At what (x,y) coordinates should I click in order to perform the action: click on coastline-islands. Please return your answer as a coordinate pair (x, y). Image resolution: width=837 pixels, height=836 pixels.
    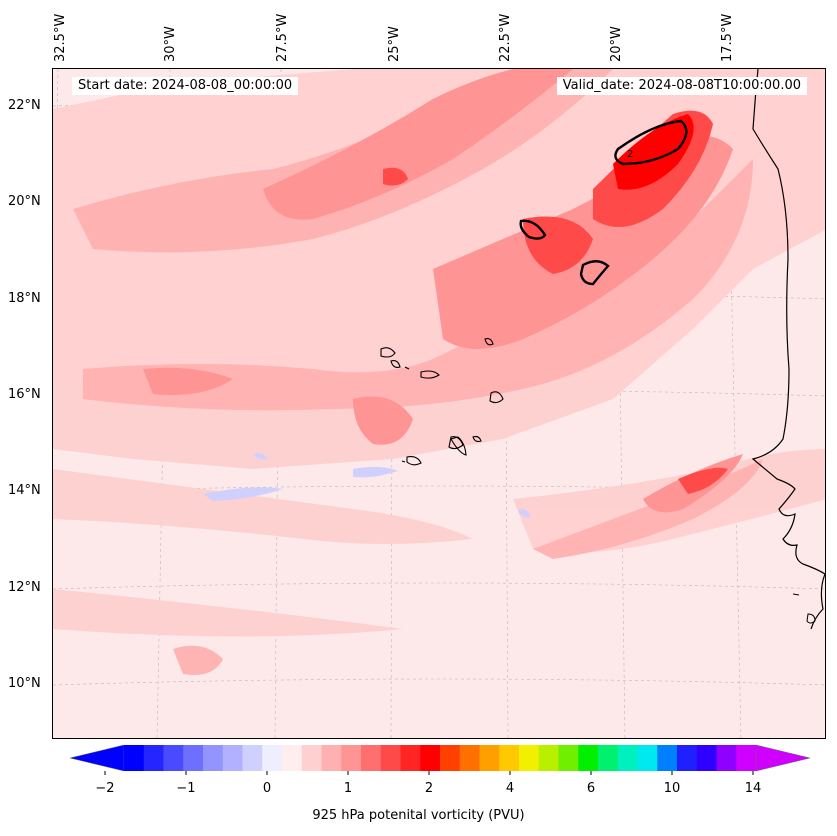
    Looking at the image, I should click on (804, 608).